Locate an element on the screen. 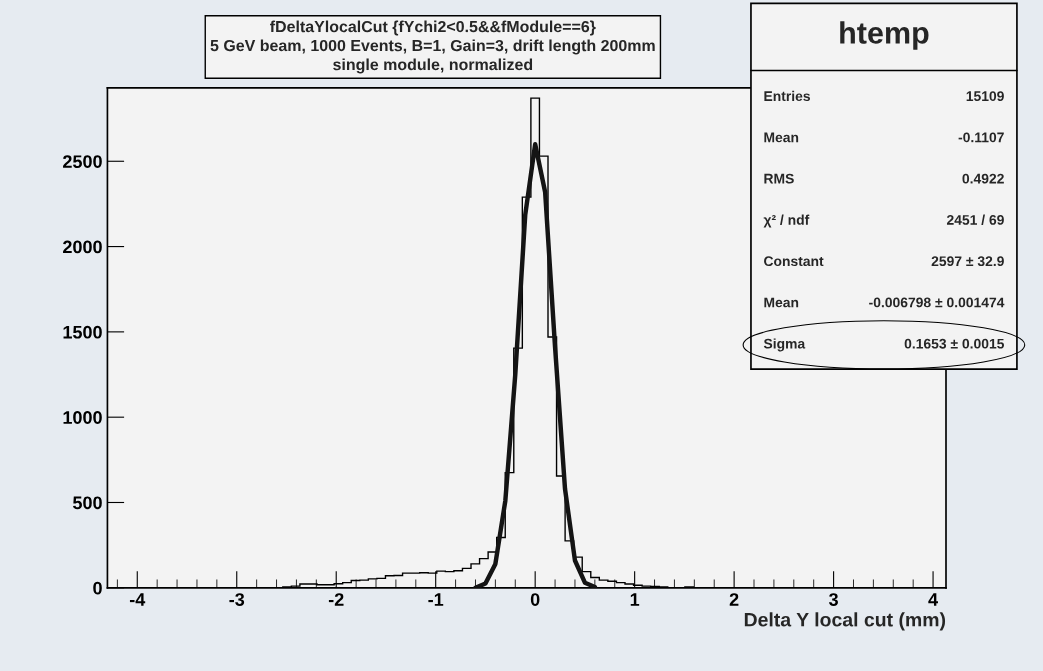 Image resolution: width=1043 pixels, height=671 pixels. line-series is located at coordinates (535, 364).